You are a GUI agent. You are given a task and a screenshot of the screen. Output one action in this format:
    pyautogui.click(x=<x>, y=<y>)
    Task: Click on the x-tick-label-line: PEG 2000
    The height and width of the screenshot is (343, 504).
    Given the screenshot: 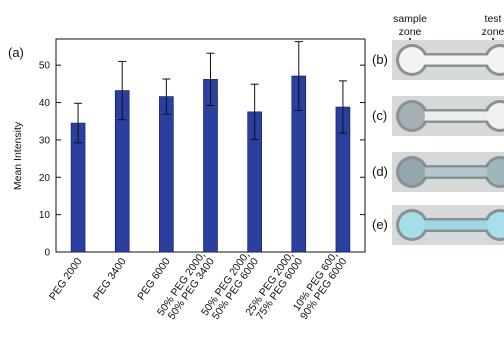 What is the action you would take?
    pyautogui.click(x=66, y=279)
    